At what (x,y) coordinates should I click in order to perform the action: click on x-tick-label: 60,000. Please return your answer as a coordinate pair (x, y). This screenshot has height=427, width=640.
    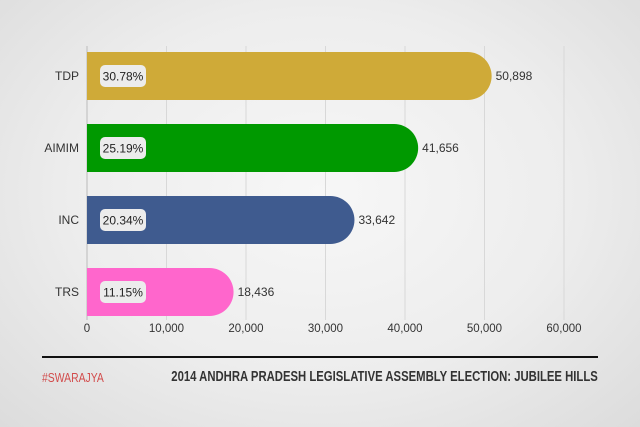
    Looking at the image, I should click on (563, 329).